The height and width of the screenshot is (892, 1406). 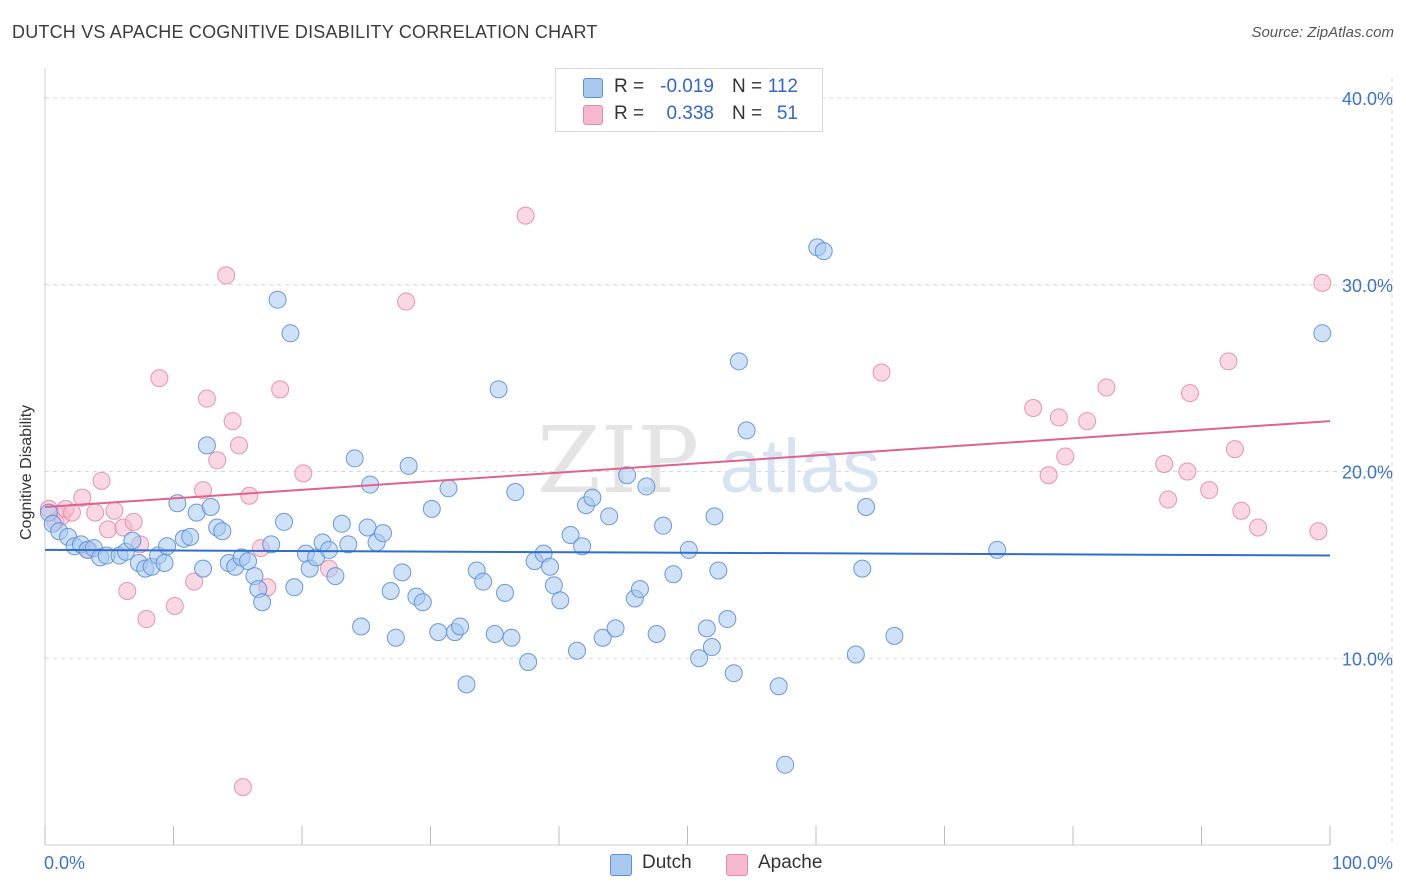 I want to click on dutch-trend-line, so click(x=687, y=552).